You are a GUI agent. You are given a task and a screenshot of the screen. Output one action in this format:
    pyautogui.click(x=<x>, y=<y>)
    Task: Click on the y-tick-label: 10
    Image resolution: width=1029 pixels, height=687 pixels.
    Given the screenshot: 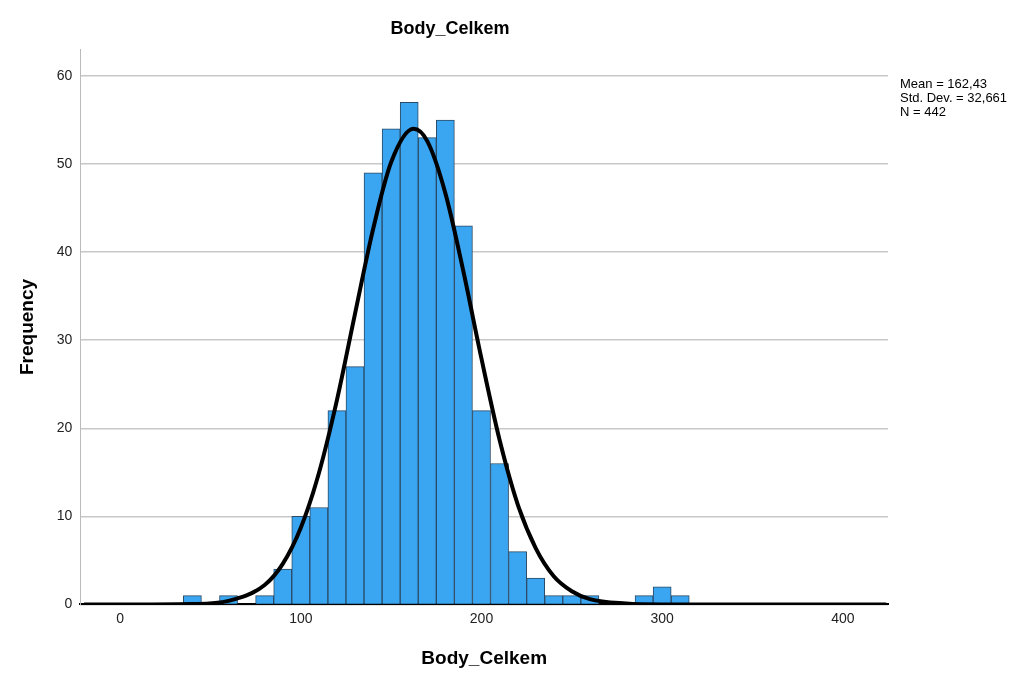 What is the action you would take?
    pyautogui.click(x=64, y=515)
    